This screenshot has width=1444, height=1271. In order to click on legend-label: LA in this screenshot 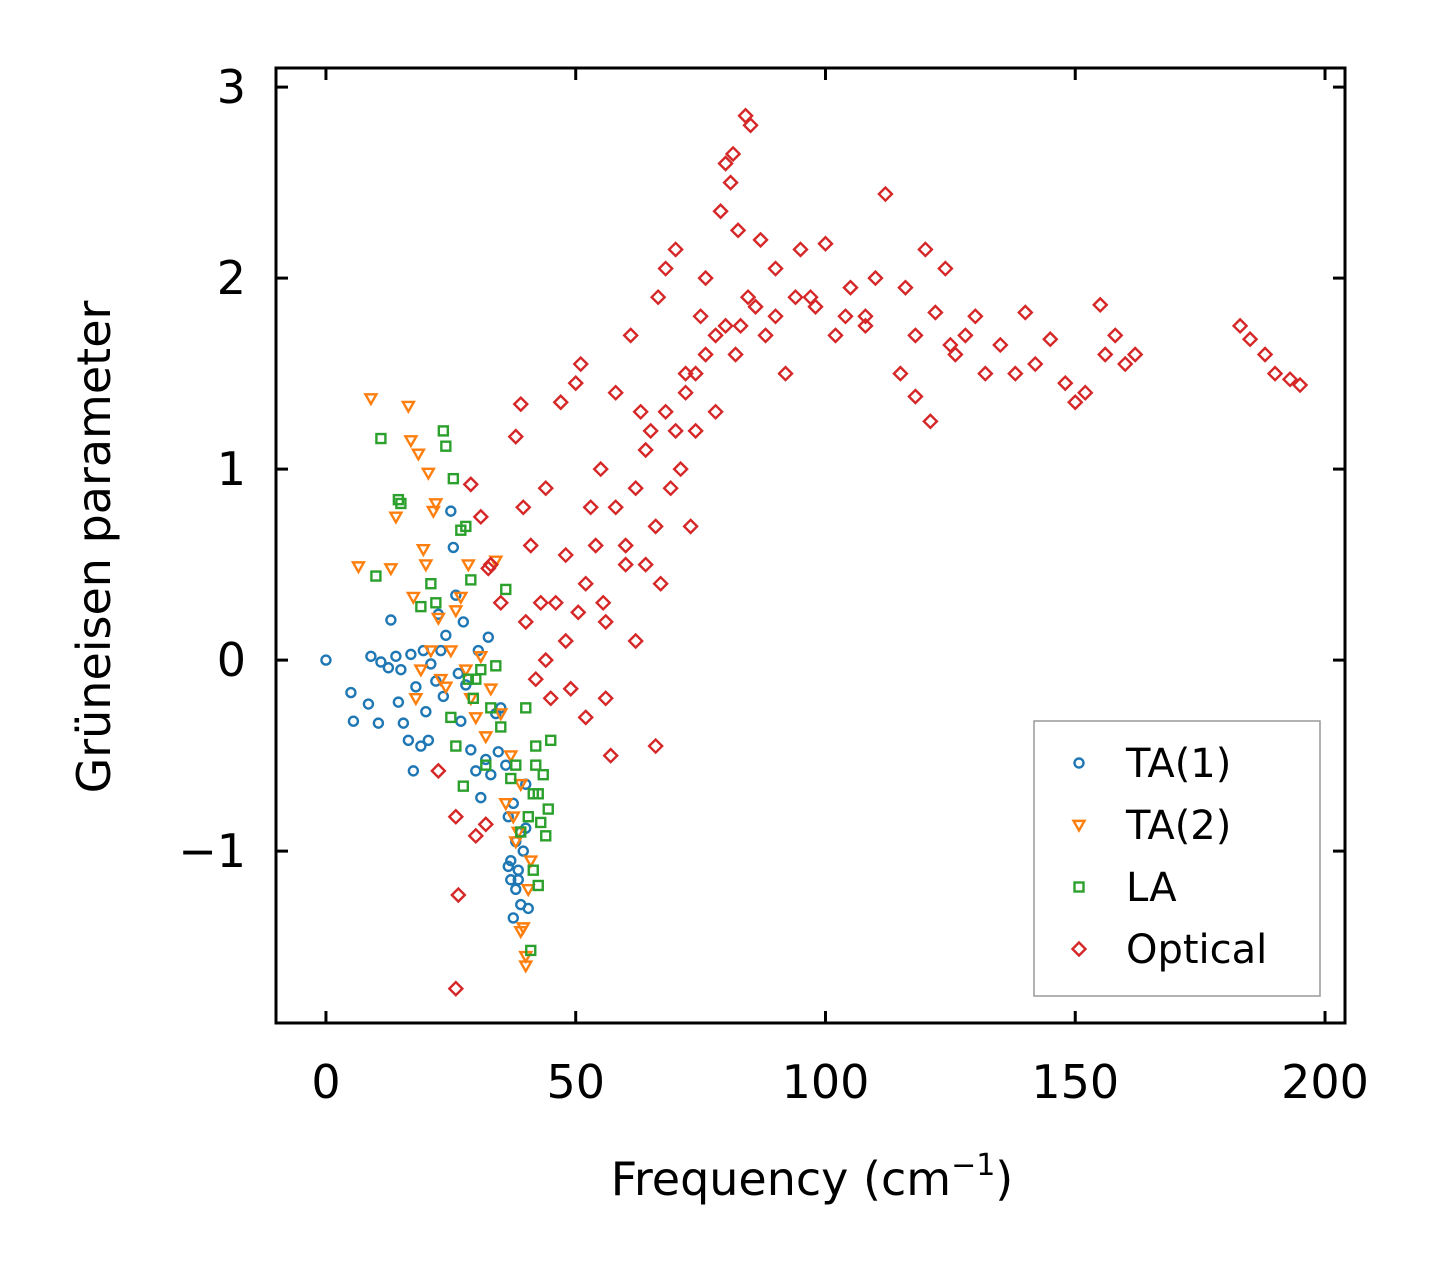, I will do `click(1151, 888)`.